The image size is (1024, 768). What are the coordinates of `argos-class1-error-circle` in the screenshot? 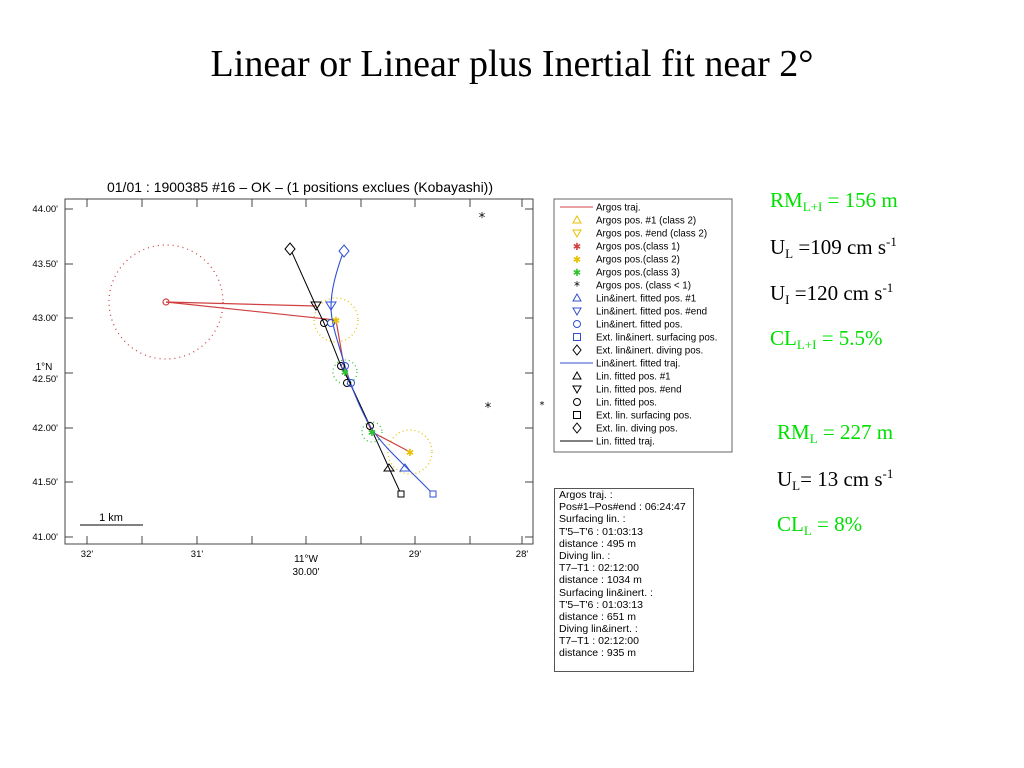 It's located at (166, 302).